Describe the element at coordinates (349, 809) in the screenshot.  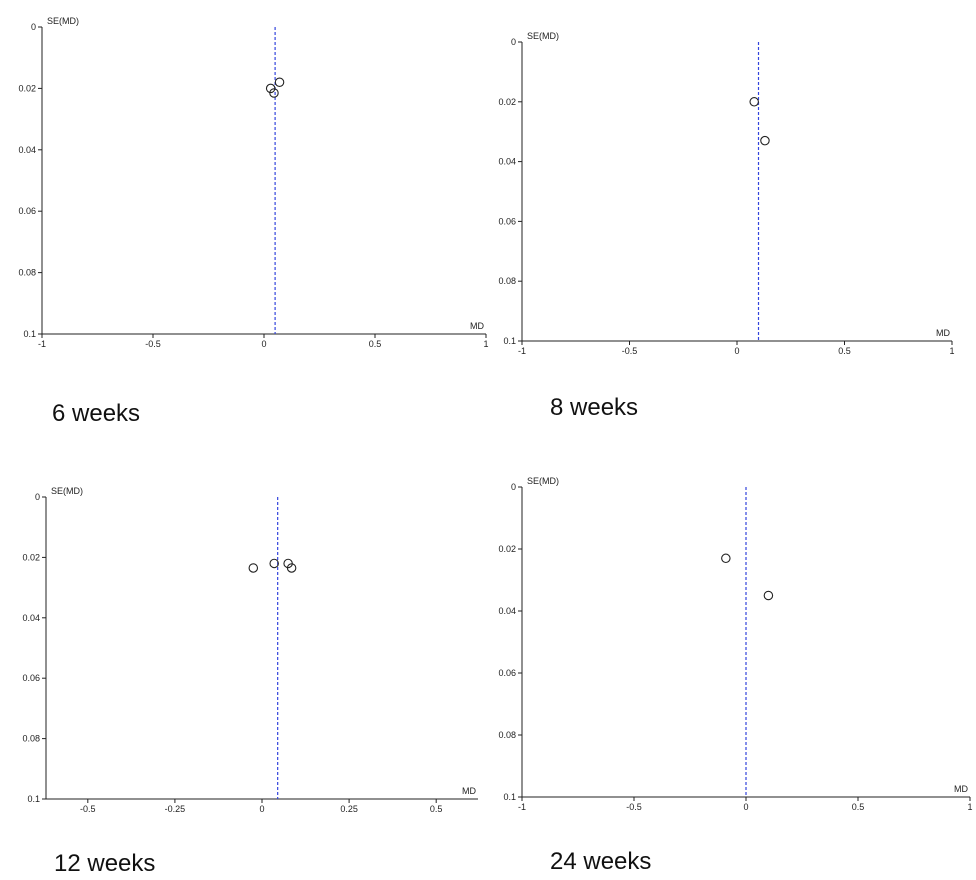
I see `x-tick-label: 0.25` at that location.